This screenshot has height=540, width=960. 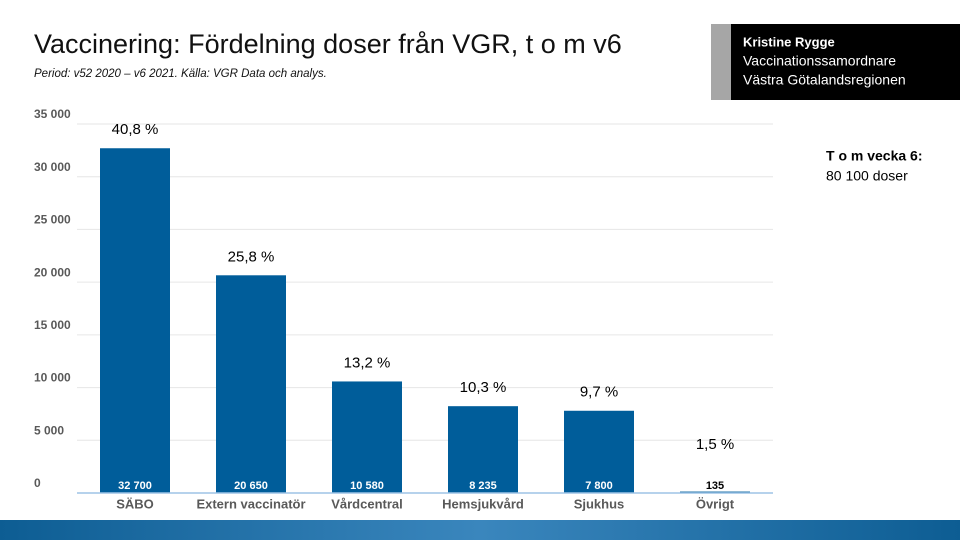 I want to click on note-text: 80 100 doser, so click(x=867, y=176).